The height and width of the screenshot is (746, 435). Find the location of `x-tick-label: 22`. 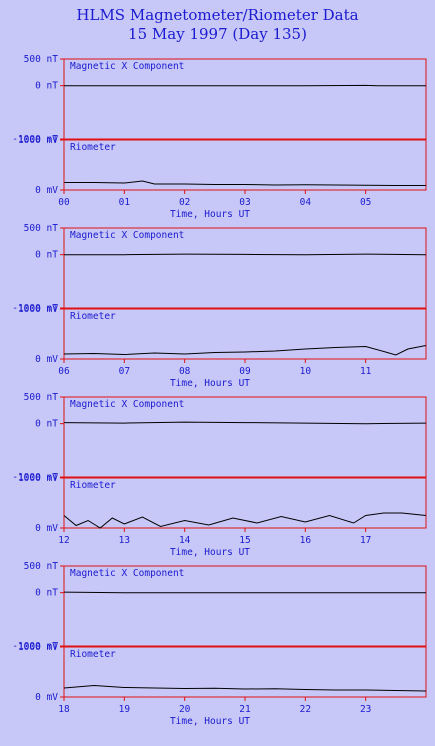

x-tick-label: 22 is located at coordinates (305, 709).